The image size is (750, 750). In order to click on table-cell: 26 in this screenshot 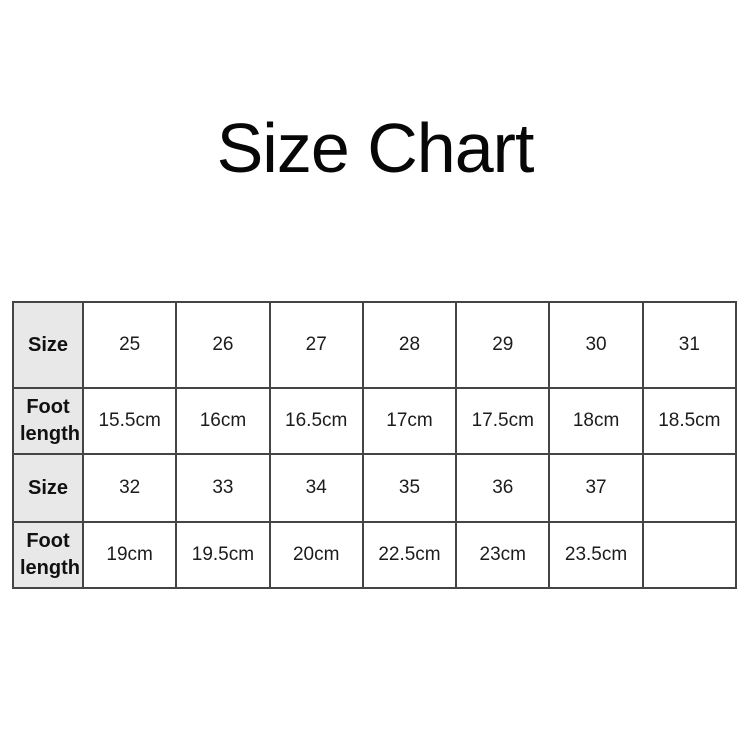, I will do `click(223, 345)`.